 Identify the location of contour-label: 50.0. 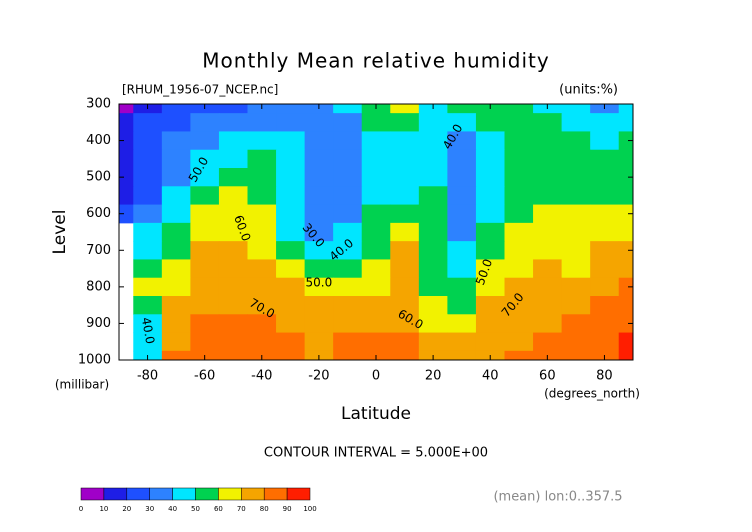
(319, 283).